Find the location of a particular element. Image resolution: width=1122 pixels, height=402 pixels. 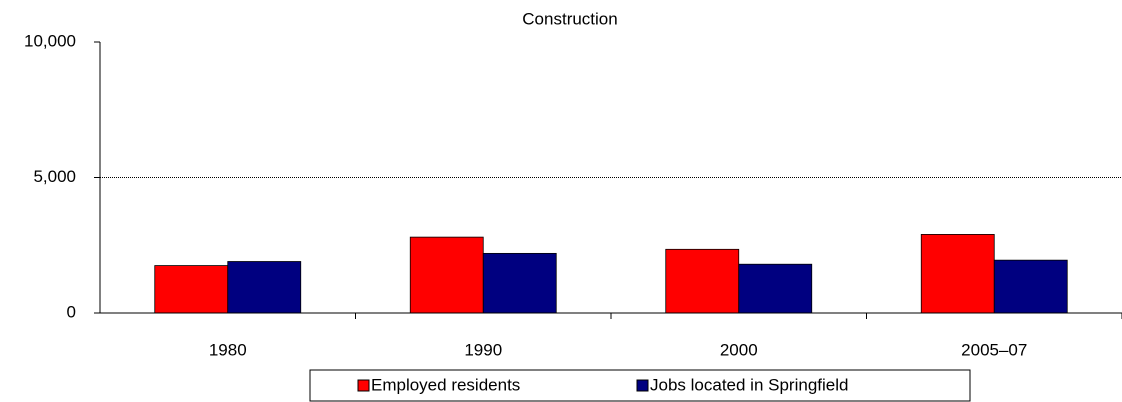

x-tick-label: 1990 is located at coordinates (483, 349).